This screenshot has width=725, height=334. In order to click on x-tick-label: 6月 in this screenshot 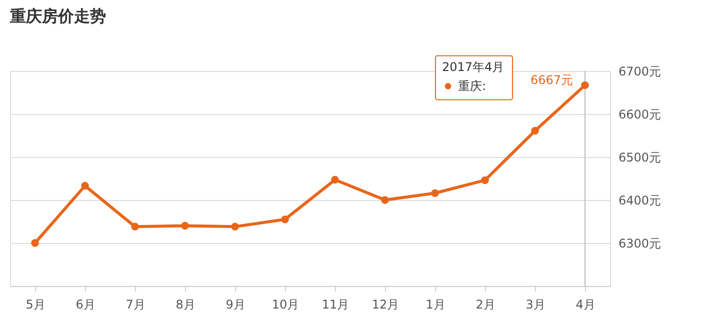, I will do `click(86, 305)`.